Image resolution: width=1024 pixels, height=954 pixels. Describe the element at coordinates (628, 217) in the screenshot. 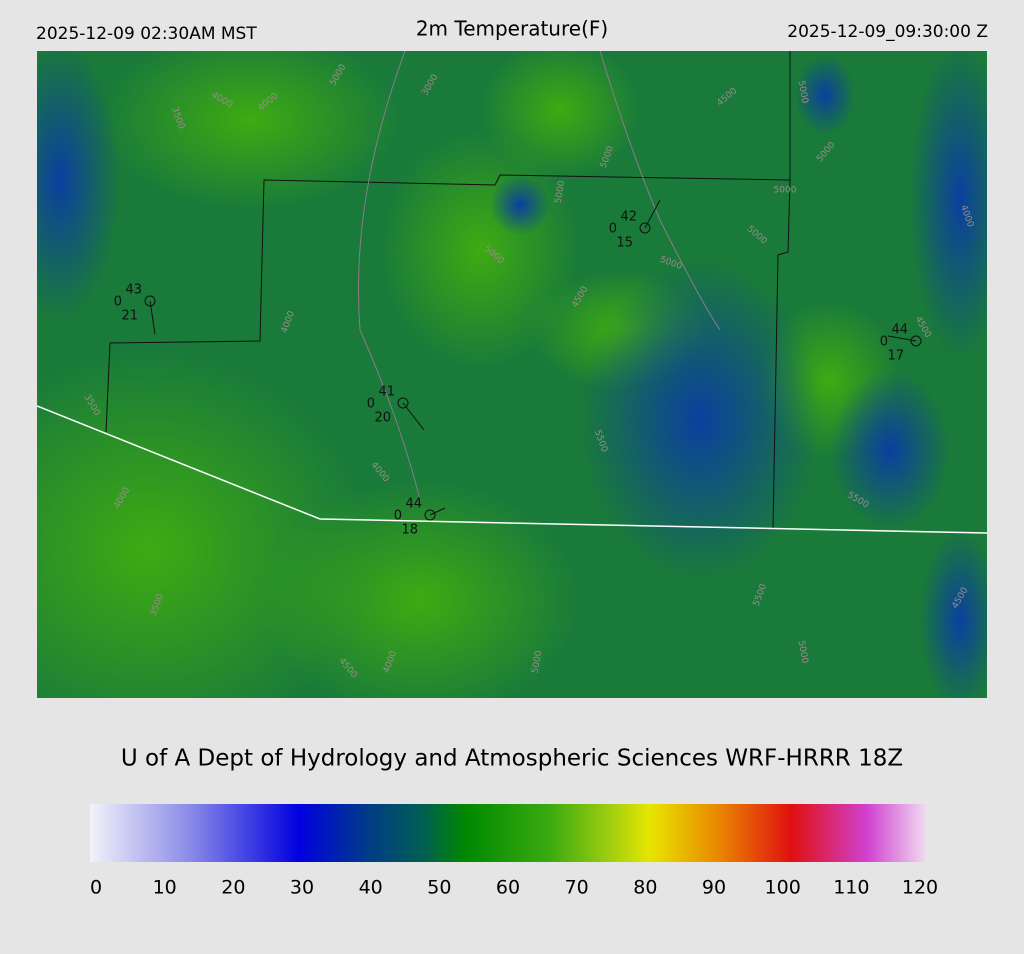

I see `temperature: 42` at that location.